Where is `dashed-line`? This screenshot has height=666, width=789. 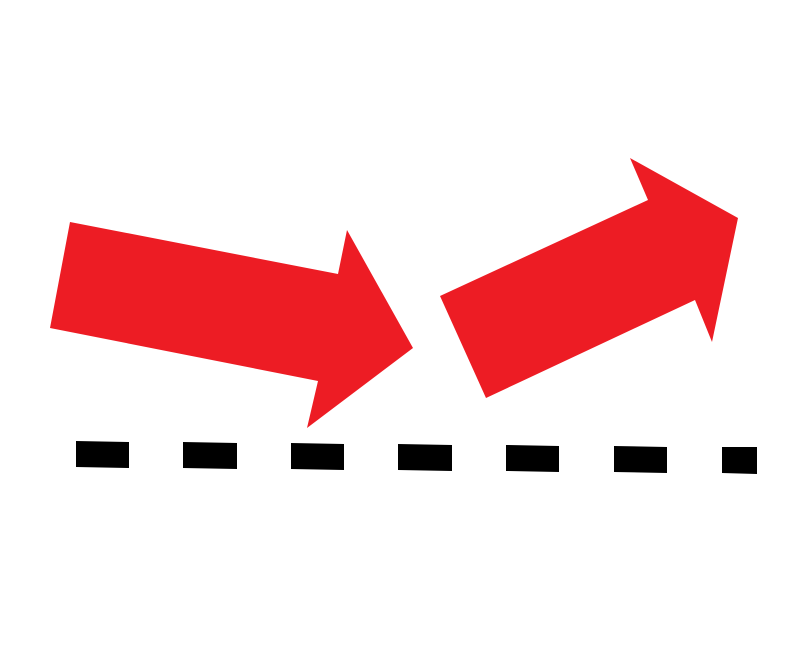
dashed-line is located at coordinates (416, 457).